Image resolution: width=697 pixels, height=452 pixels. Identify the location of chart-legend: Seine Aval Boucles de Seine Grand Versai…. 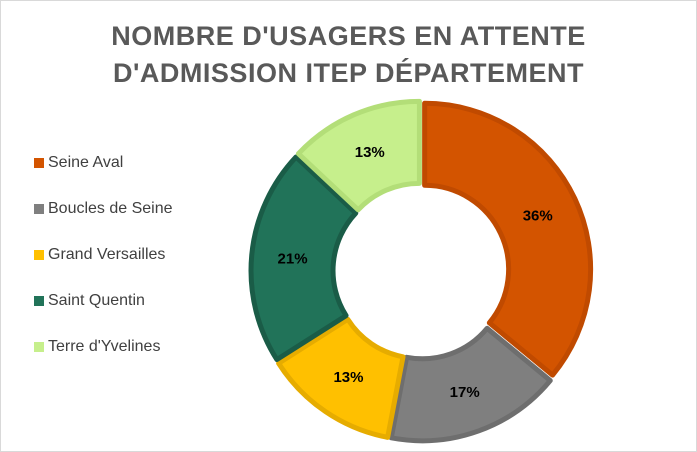
(103, 255).